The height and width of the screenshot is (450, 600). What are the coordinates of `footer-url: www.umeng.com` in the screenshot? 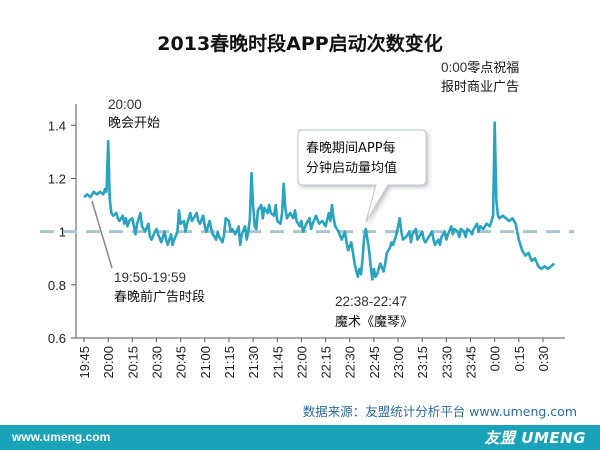 It's located at (61, 437).